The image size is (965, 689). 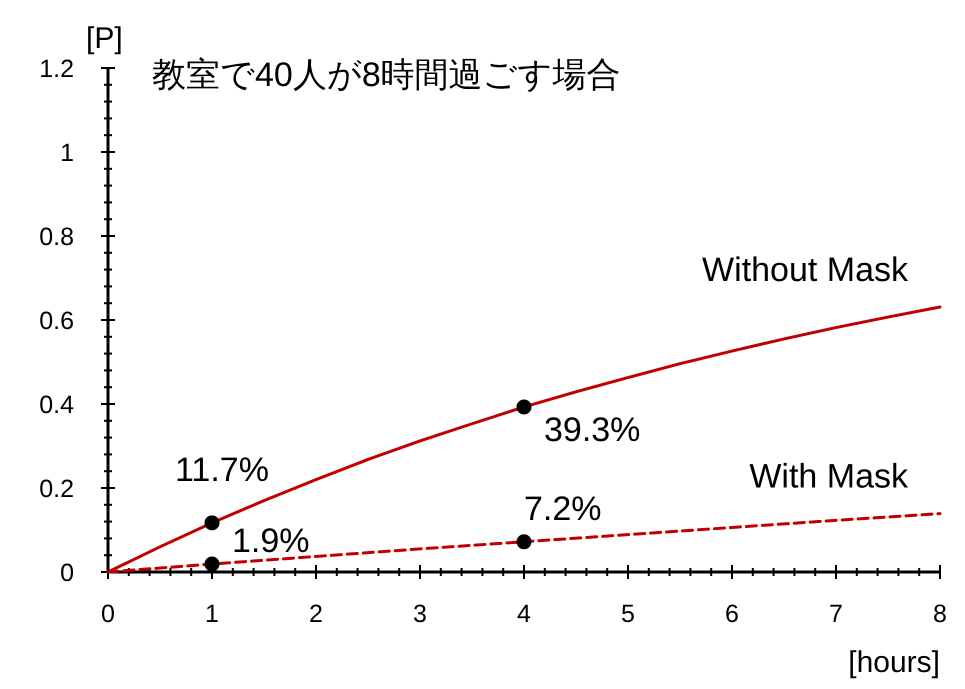 What do you see at coordinates (222, 469) in the screenshot?
I see `data-label: 11.7%` at bounding box center [222, 469].